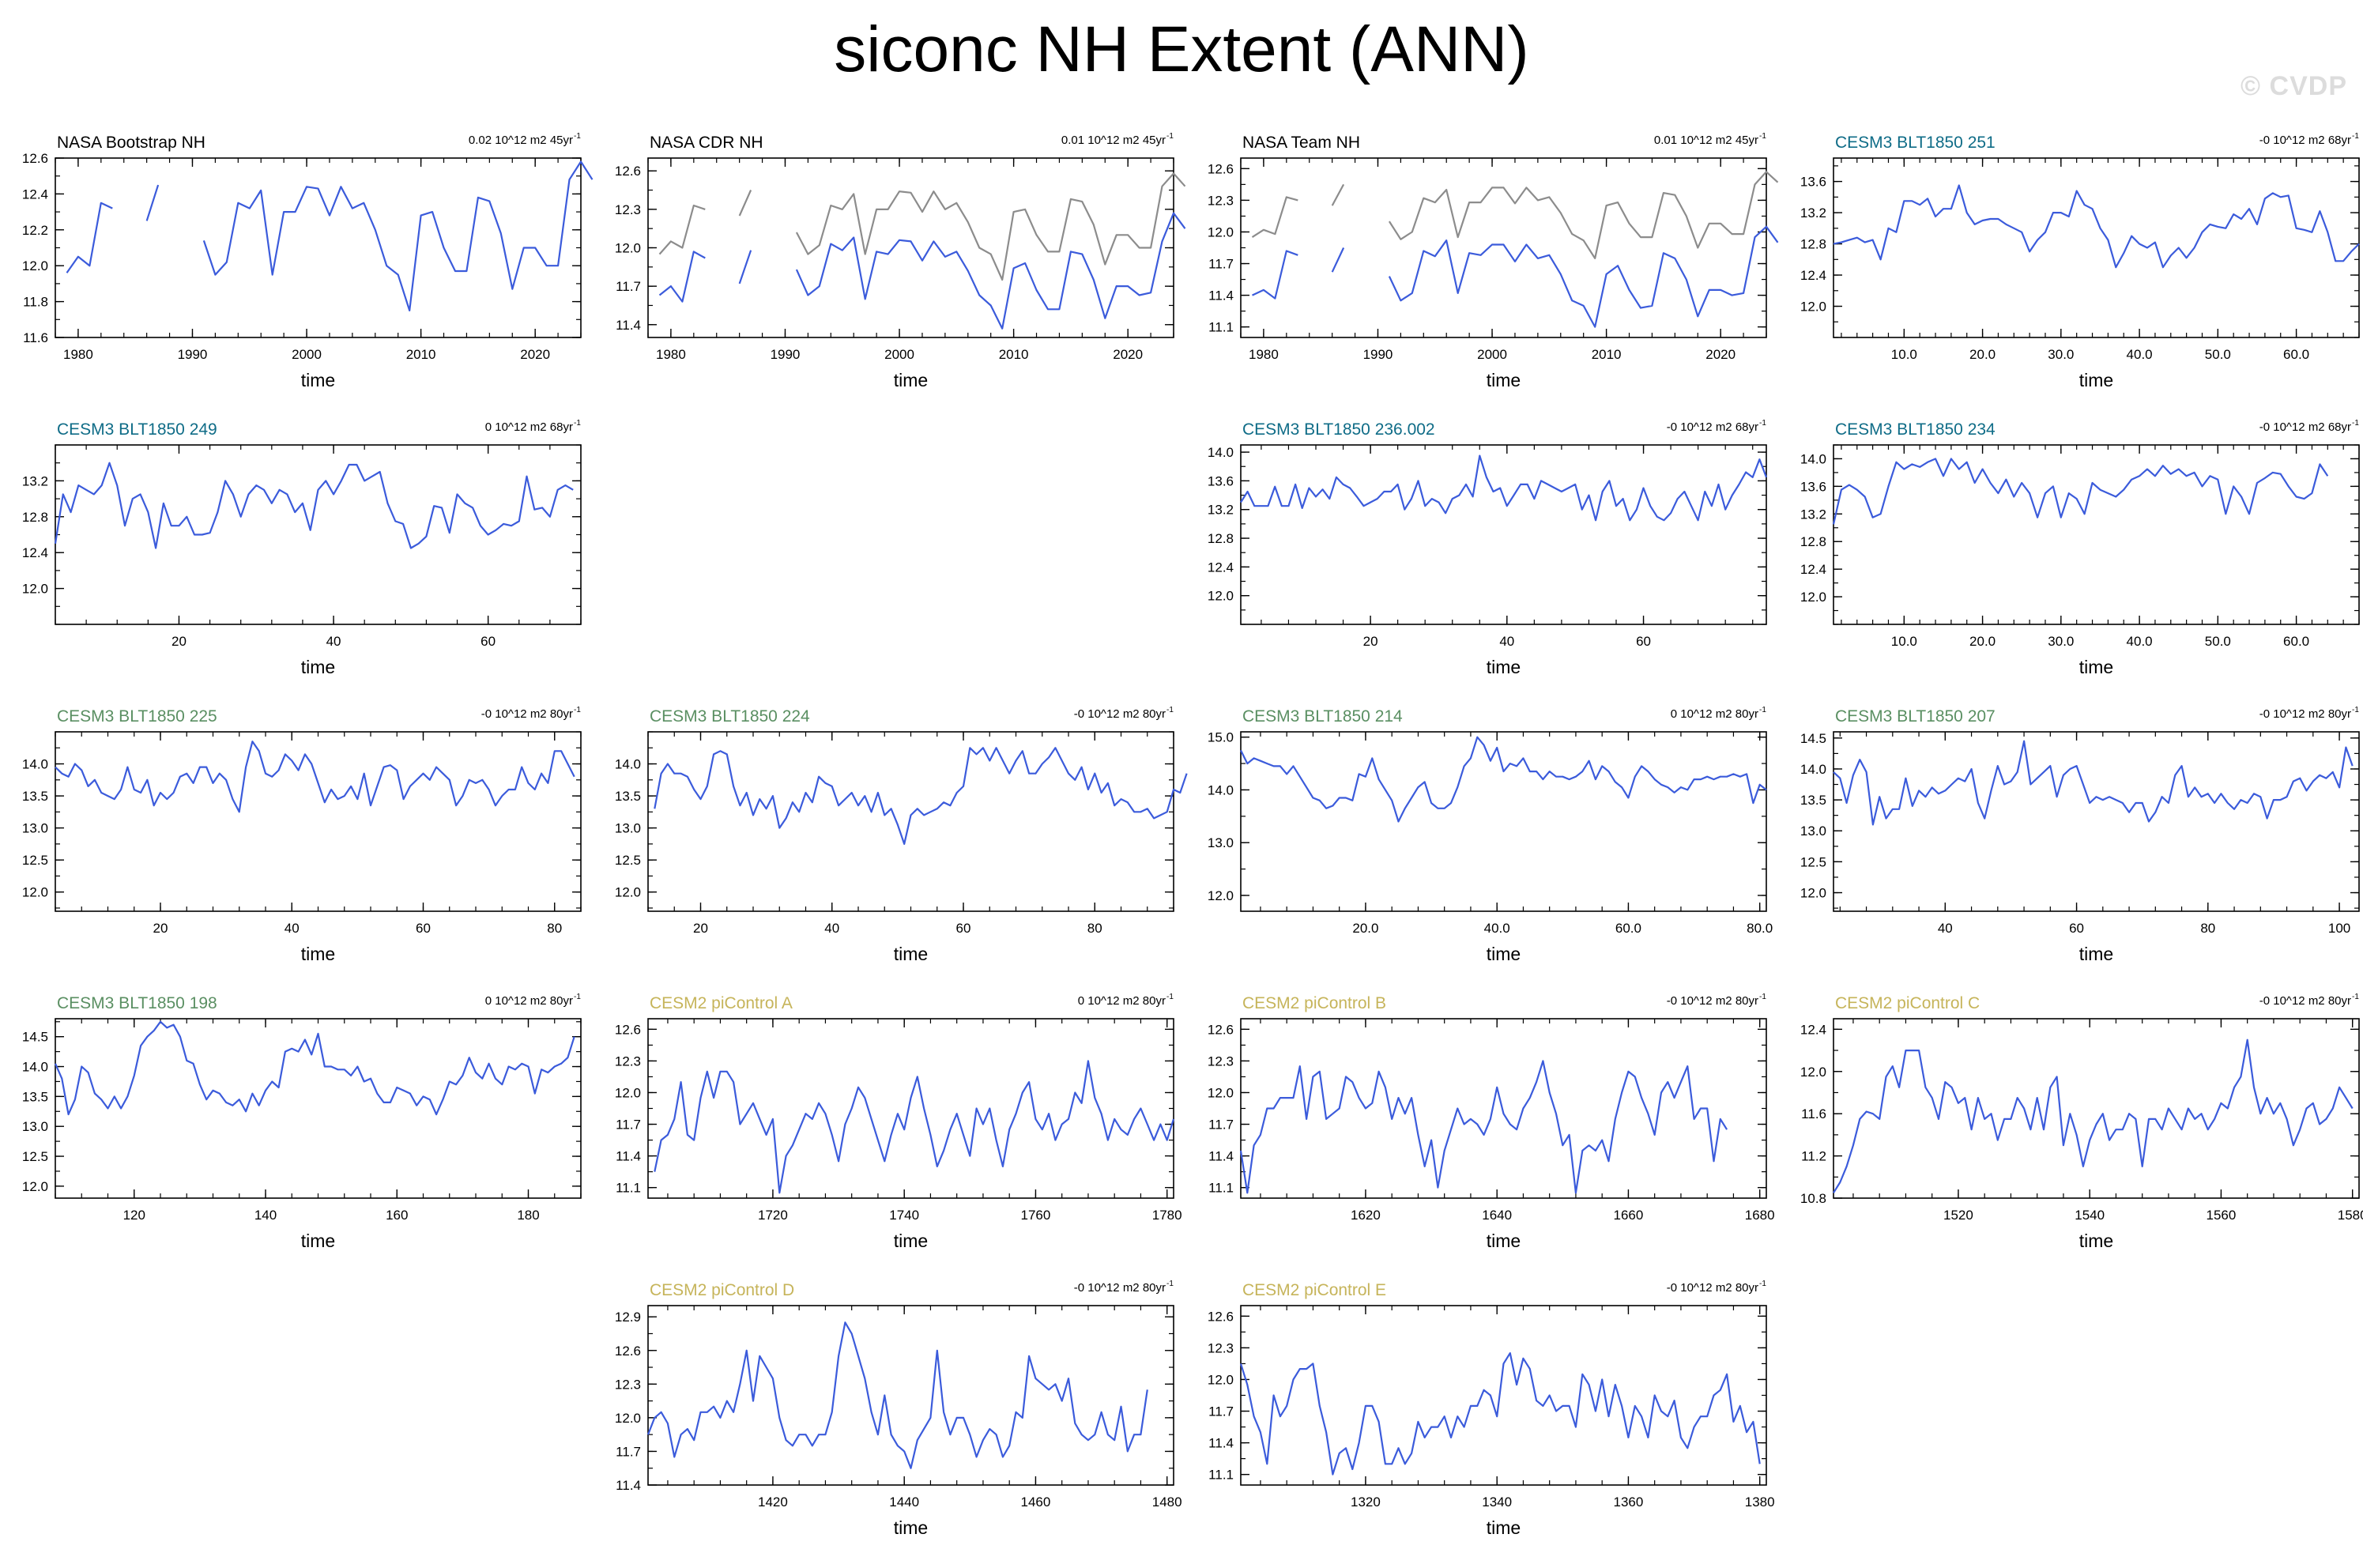 This screenshot has height=1568, width=2363. What do you see at coordinates (1629, 1215) in the screenshot?
I see `x-tick-label: 1660` at bounding box center [1629, 1215].